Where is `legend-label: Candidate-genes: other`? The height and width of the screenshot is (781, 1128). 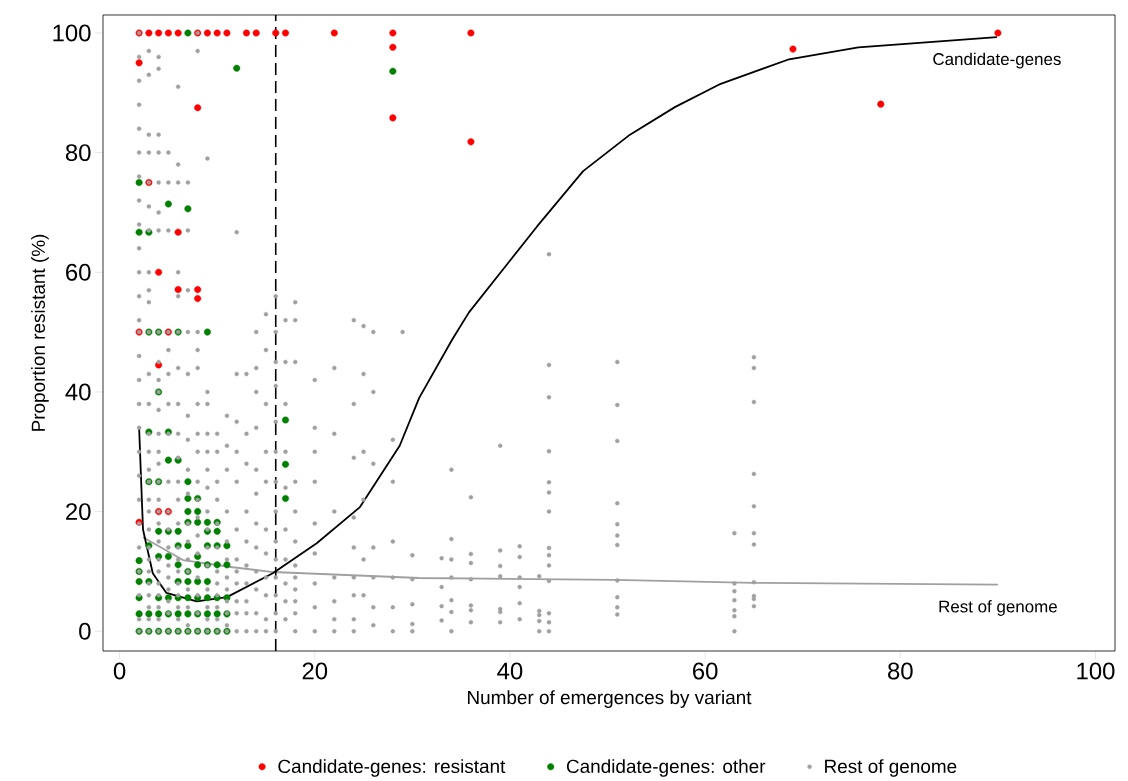 legend-label: Candidate-genes: other is located at coordinates (666, 768).